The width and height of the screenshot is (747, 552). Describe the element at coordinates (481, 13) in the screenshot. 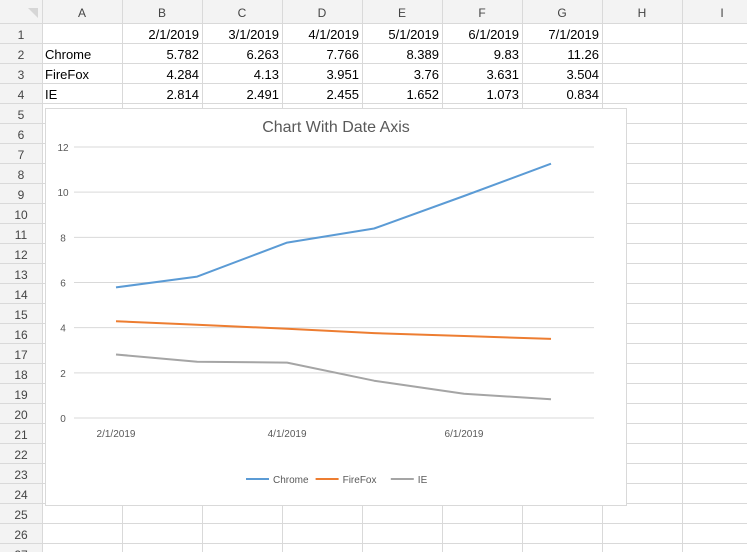

I see `column-header-f: F` at that location.